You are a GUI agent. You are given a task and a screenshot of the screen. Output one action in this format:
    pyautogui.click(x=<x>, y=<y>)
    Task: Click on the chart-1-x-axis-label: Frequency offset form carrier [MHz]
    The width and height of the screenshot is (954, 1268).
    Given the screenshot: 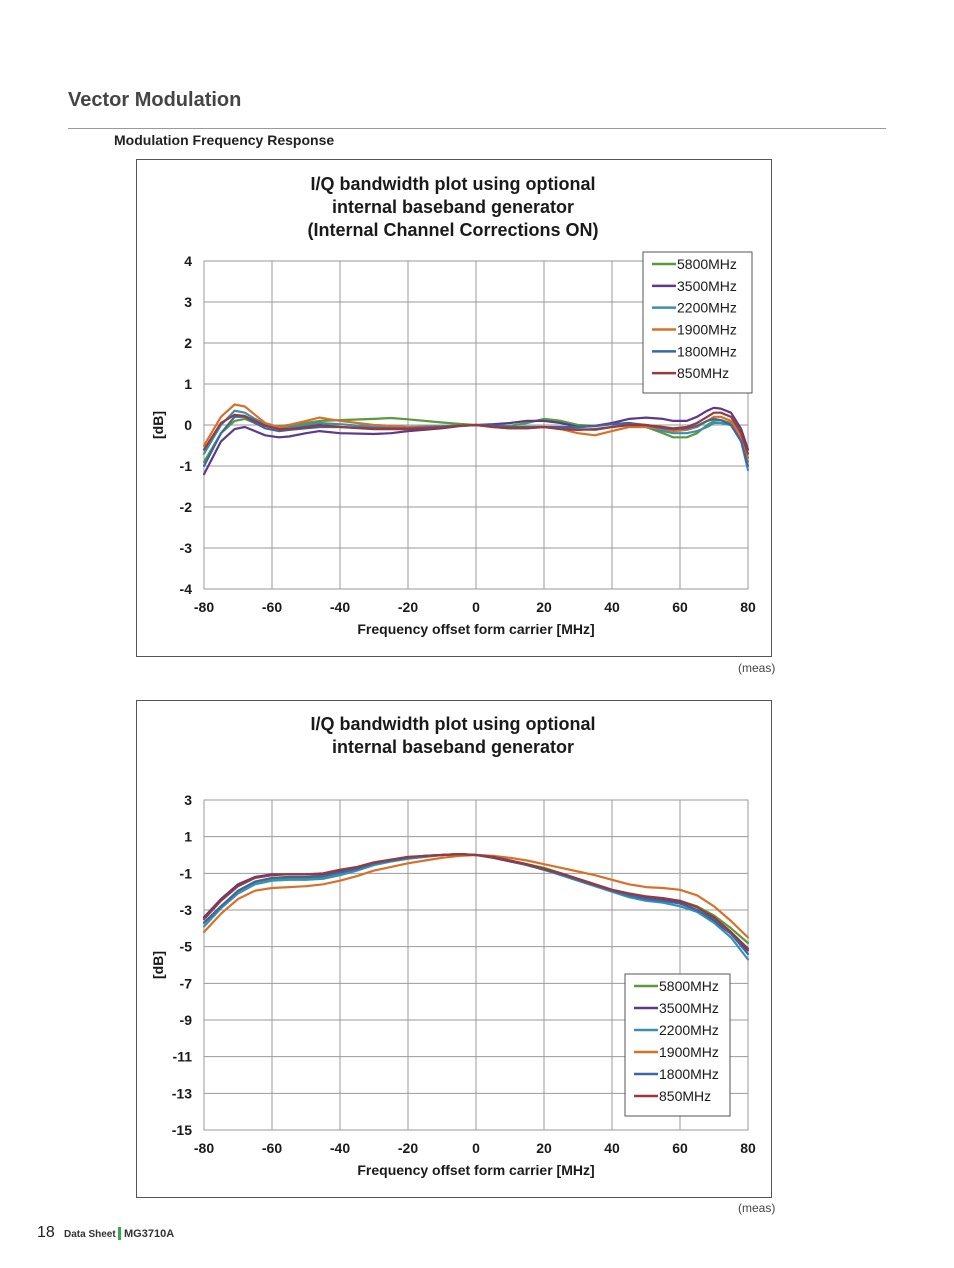 What is the action you would take?
    pyautogui.click(x=475, y=629)
    